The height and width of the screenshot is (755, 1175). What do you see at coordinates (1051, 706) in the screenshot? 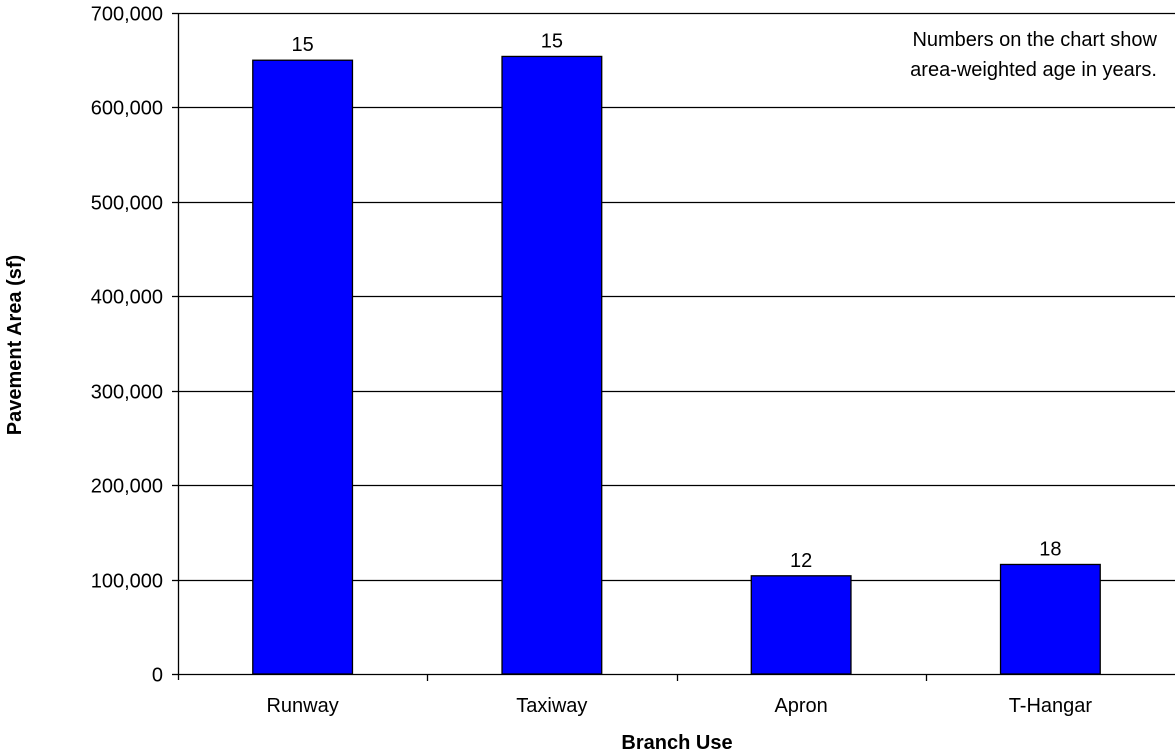
I see `x-tick-label: T-Hangar` at bounding box center [1051, 706].